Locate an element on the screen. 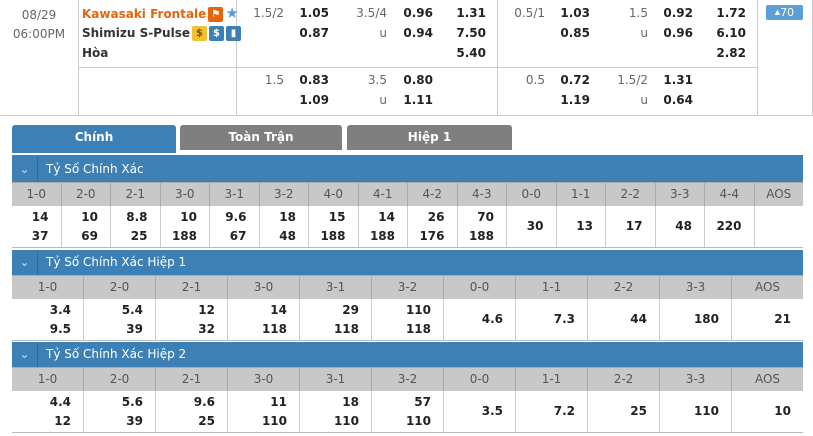  h1-alt-hdp-home-odds: 0.72 is located at coordinates (575, 80).